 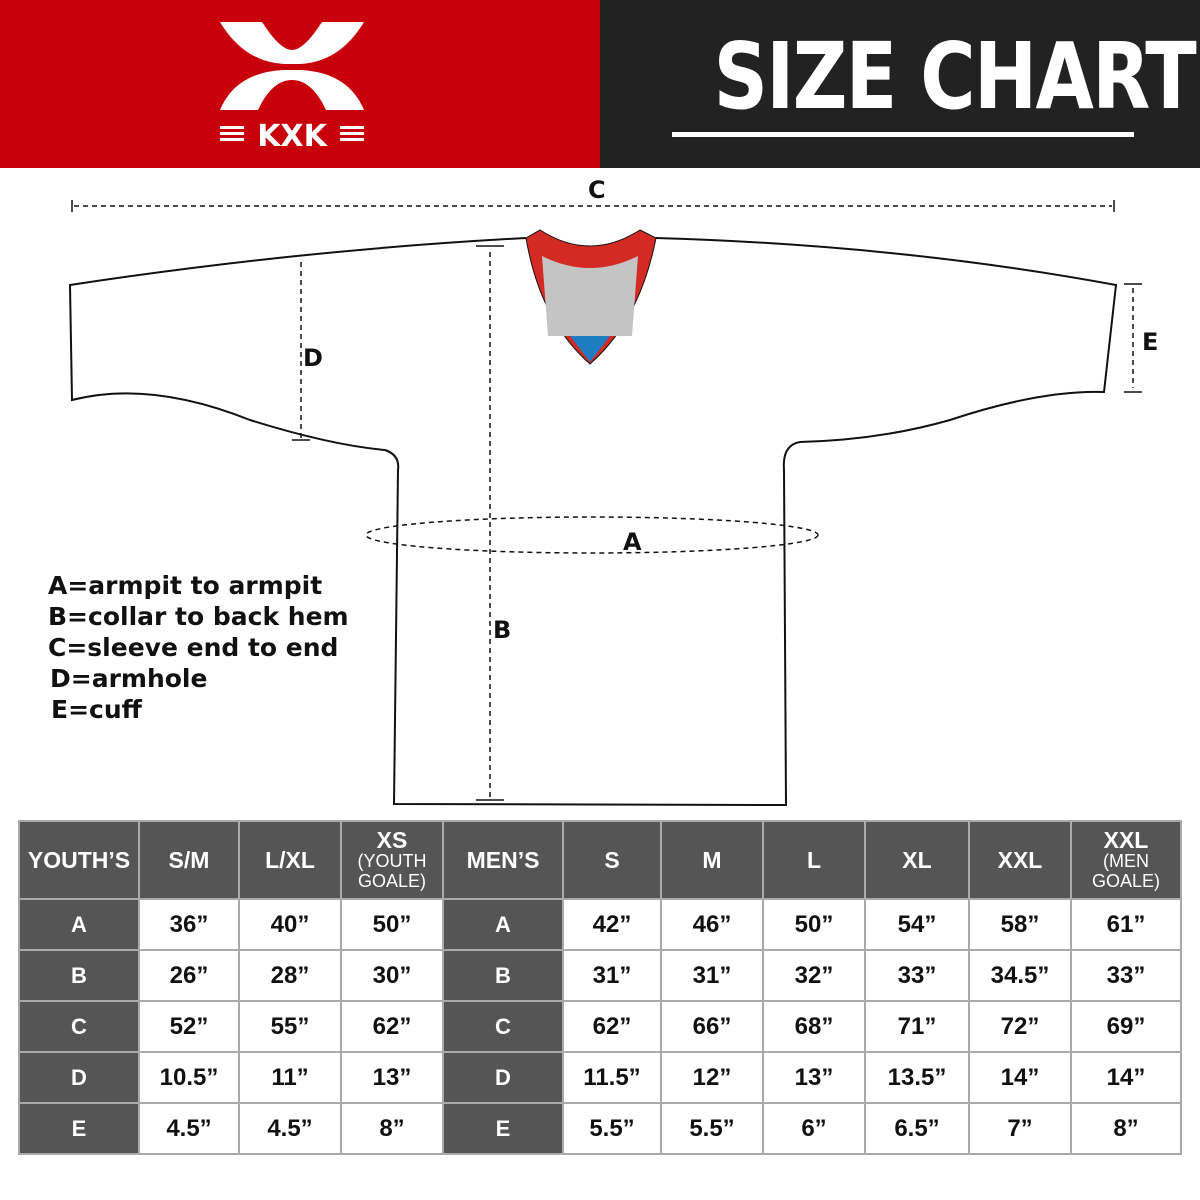 I want to click on value-cell: 42”, so click(x=612, y=924).